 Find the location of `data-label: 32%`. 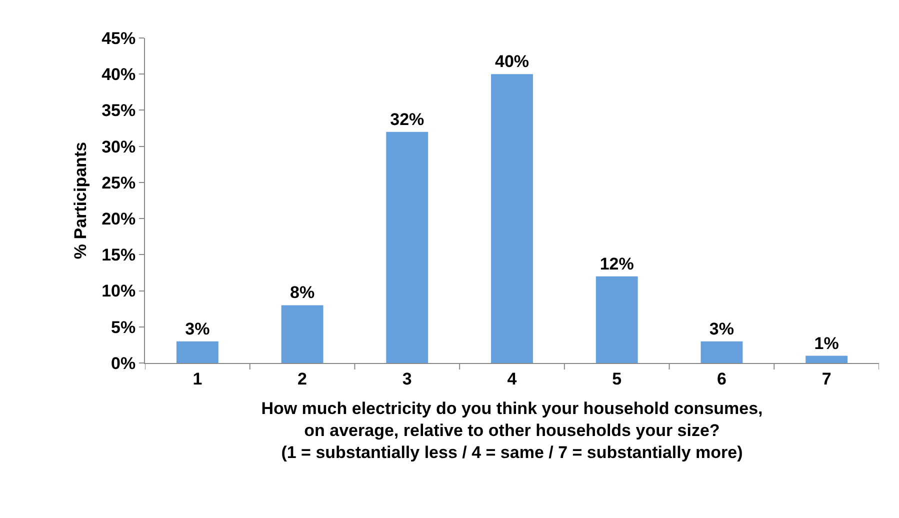

data-label: 32% is located at coordinates (407, 119).